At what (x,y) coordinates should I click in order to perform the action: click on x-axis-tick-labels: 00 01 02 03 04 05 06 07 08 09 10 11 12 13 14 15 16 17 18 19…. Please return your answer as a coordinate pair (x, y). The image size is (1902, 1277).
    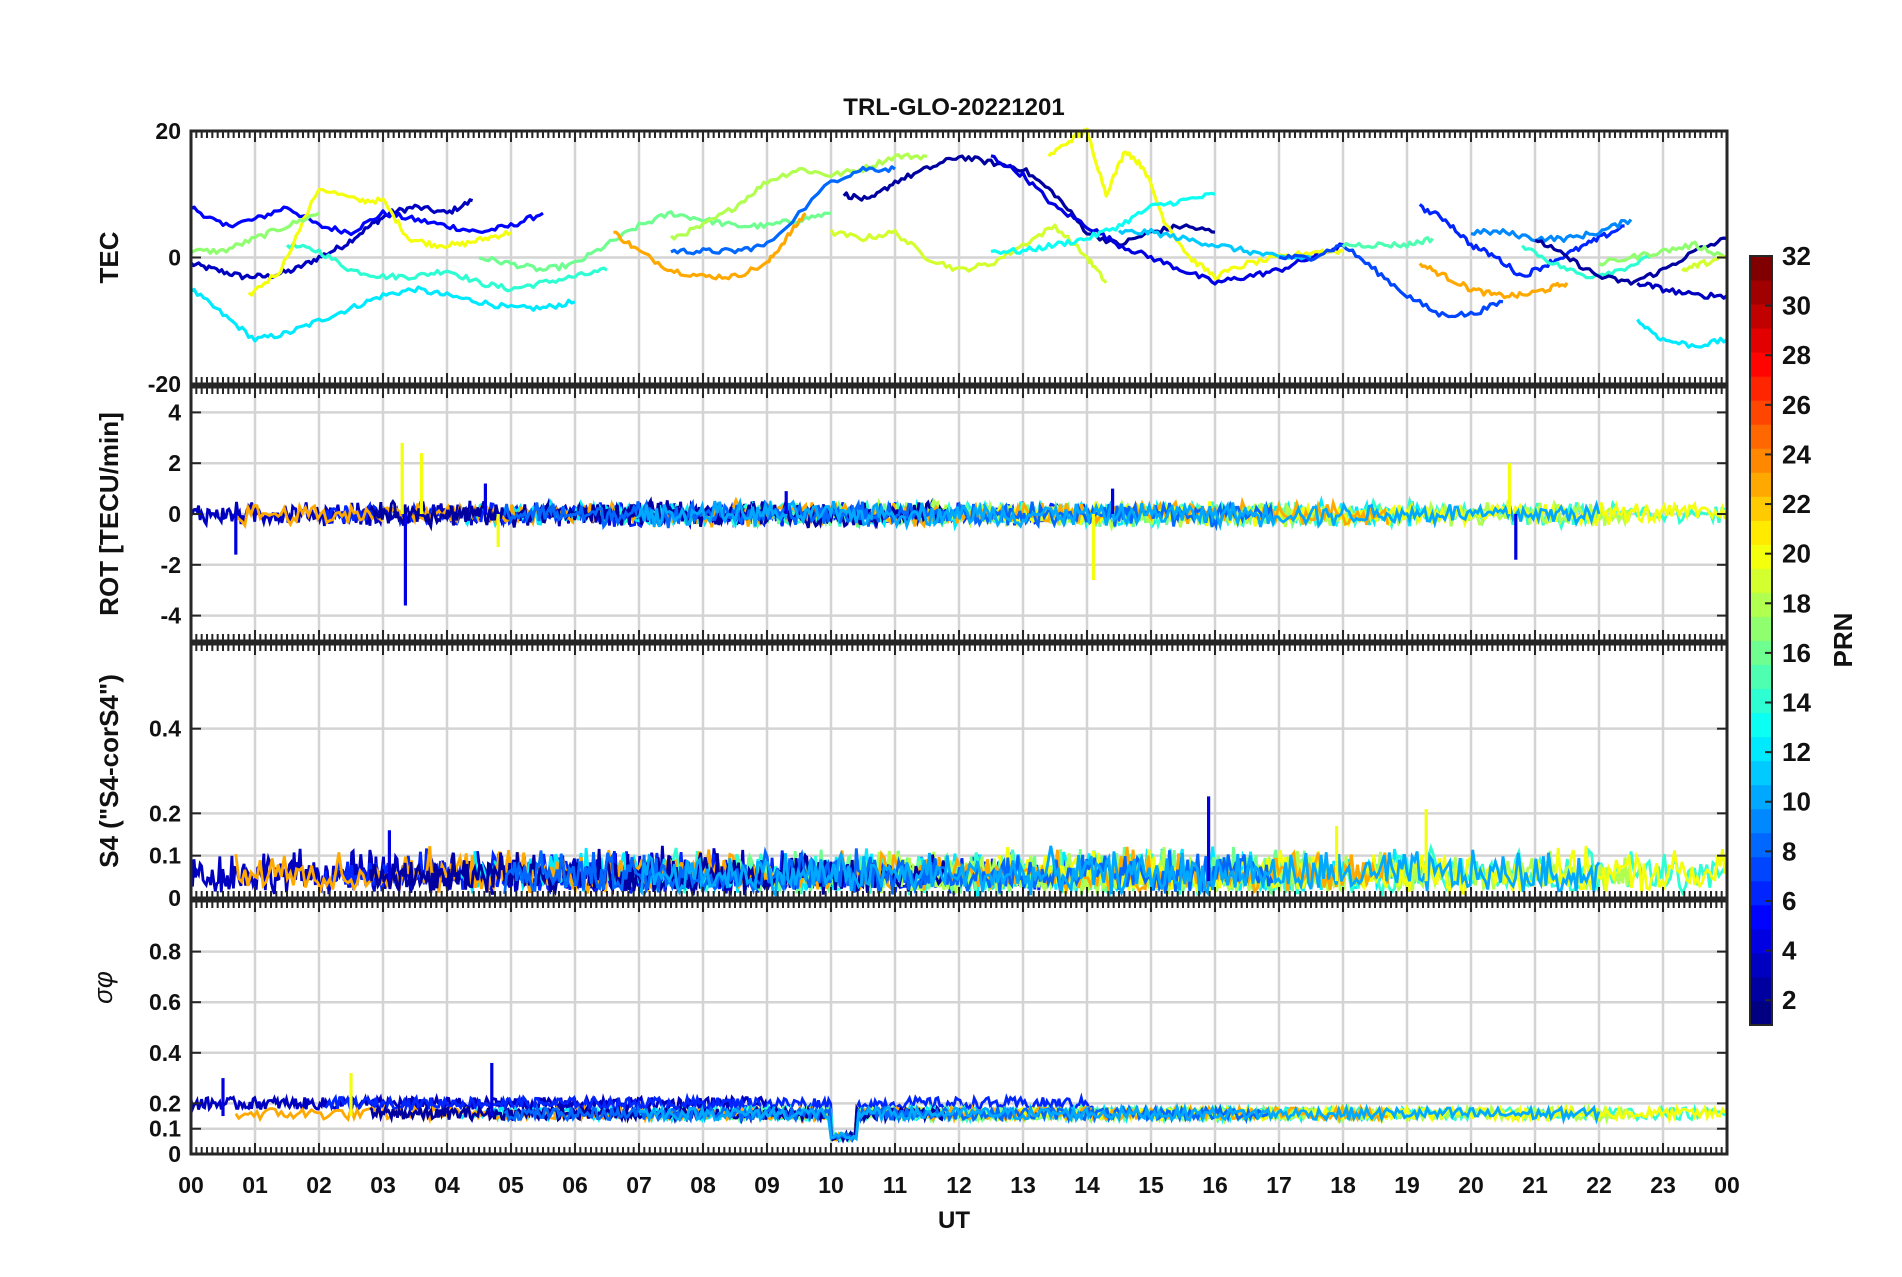
    Looking at the image, I should click on (959, 1185).